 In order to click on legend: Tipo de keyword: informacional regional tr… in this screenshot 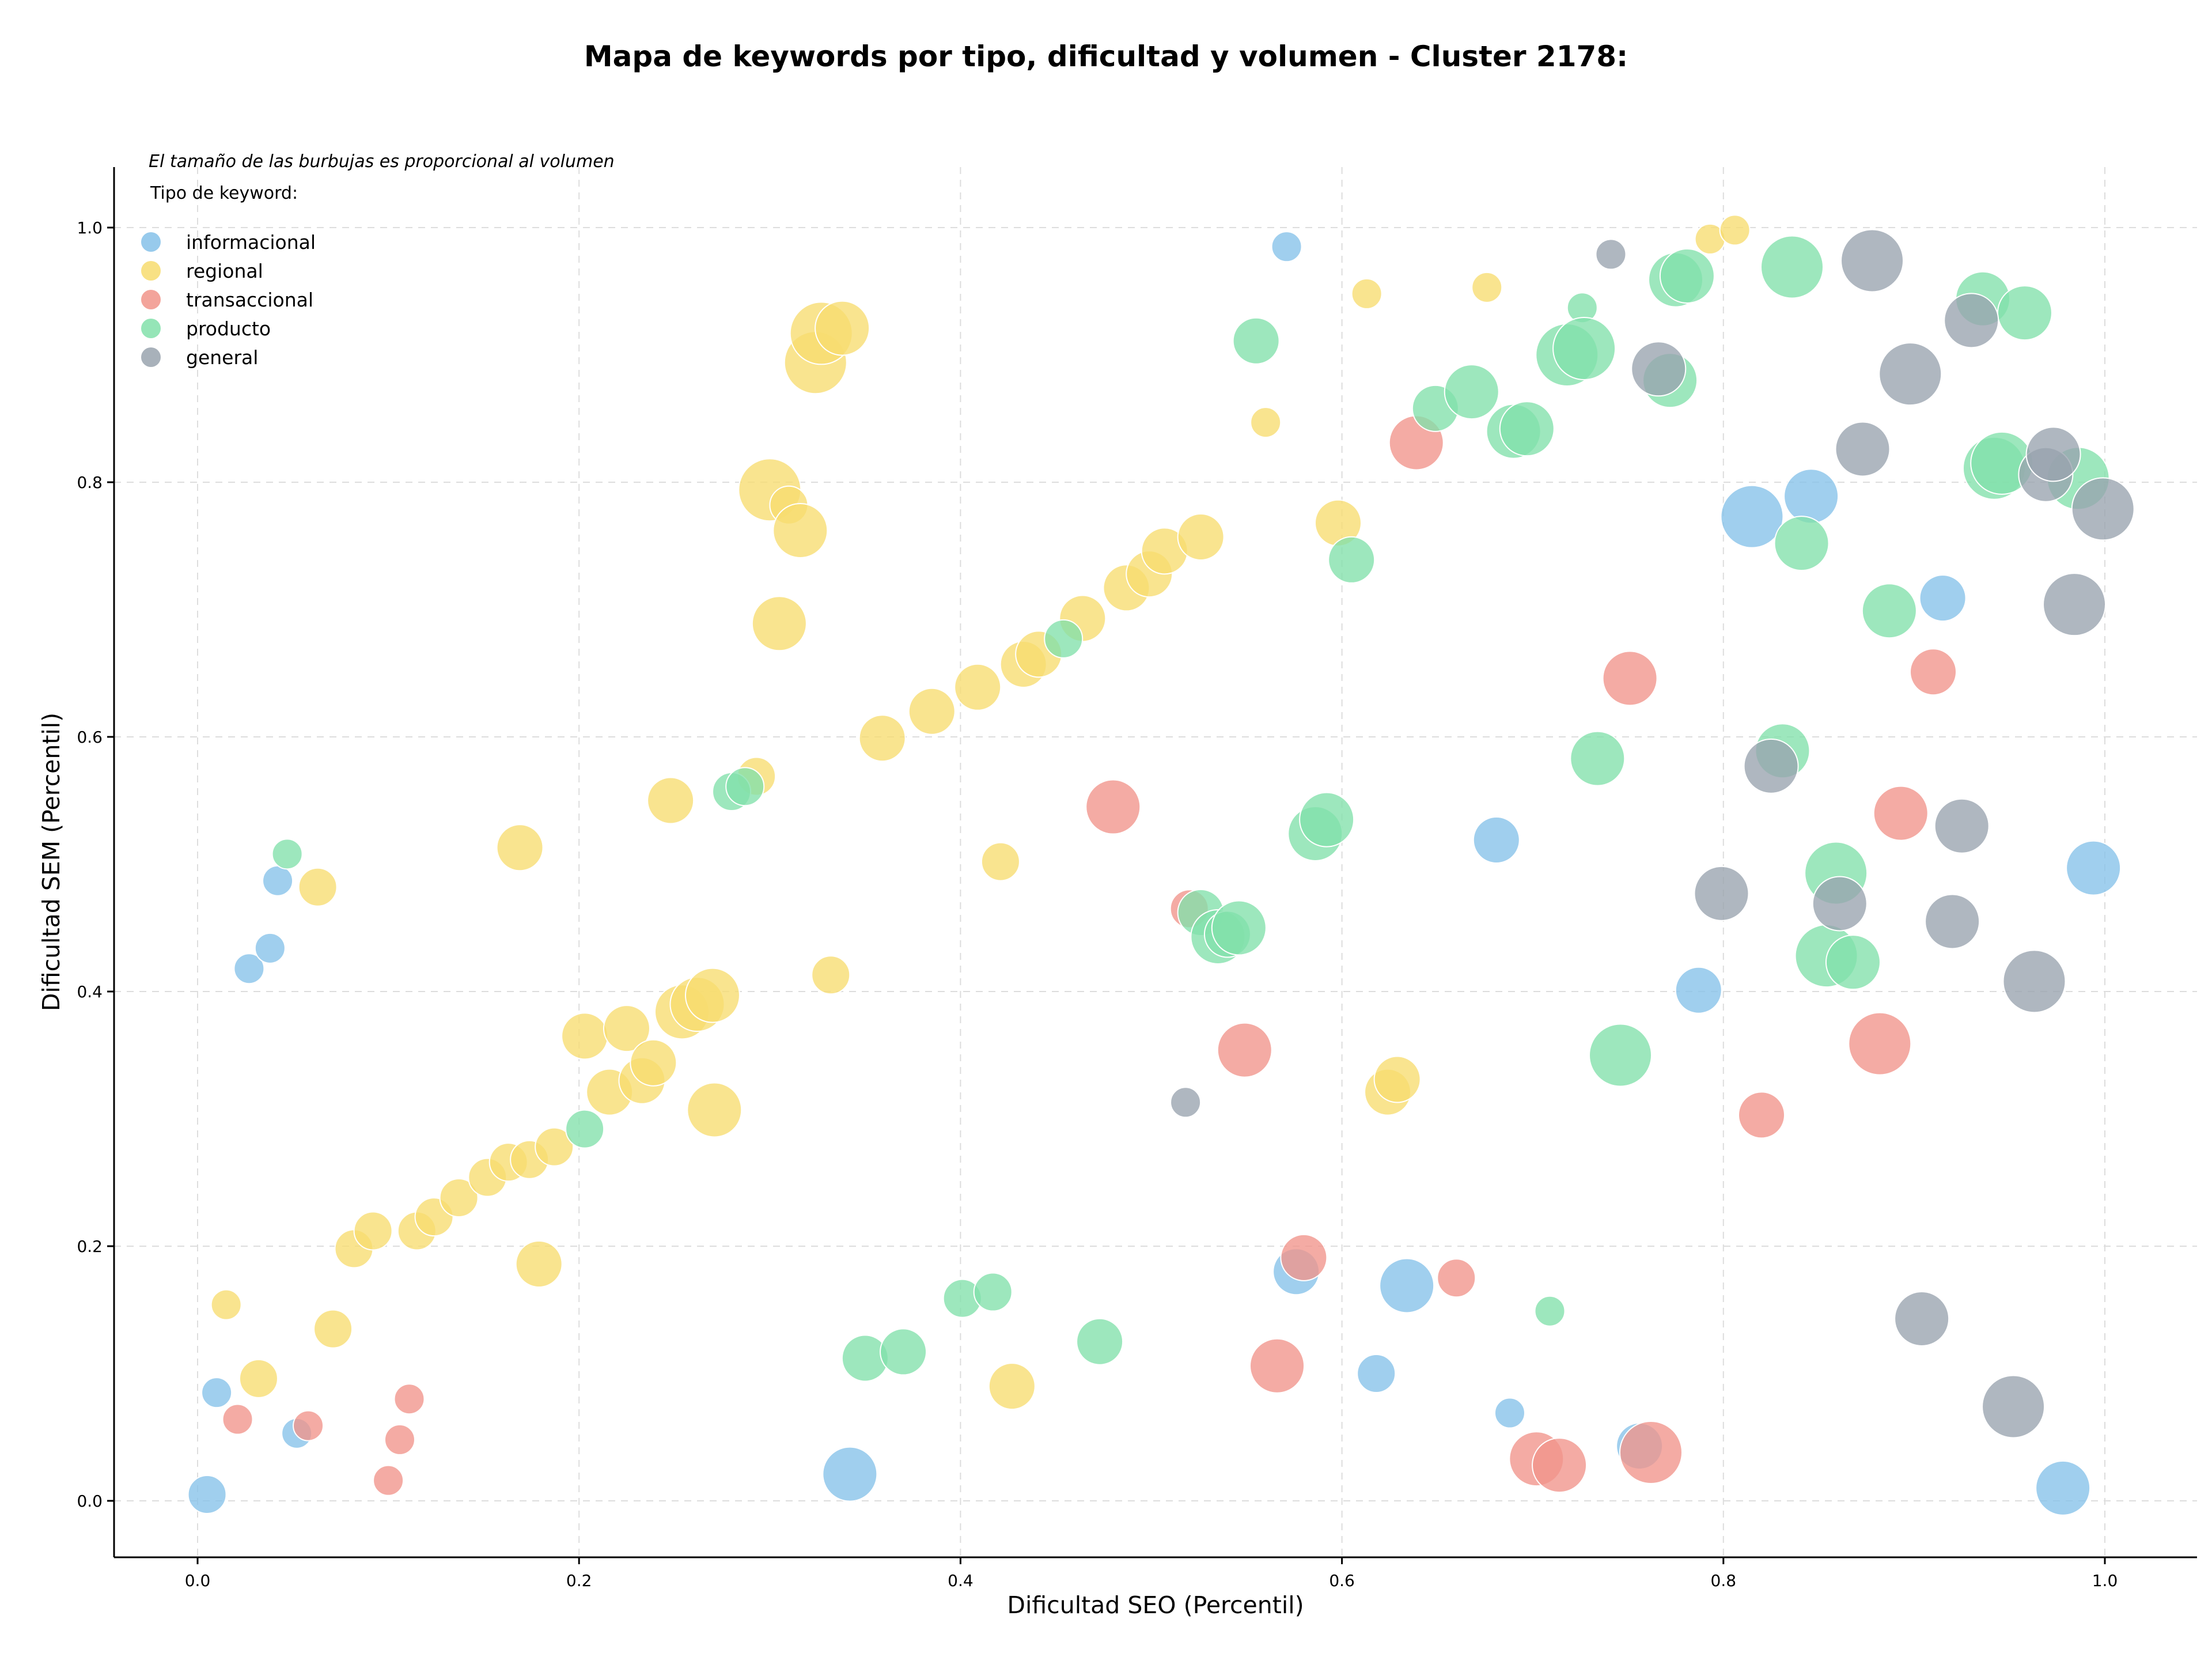, I will do `click(228, 276)`.